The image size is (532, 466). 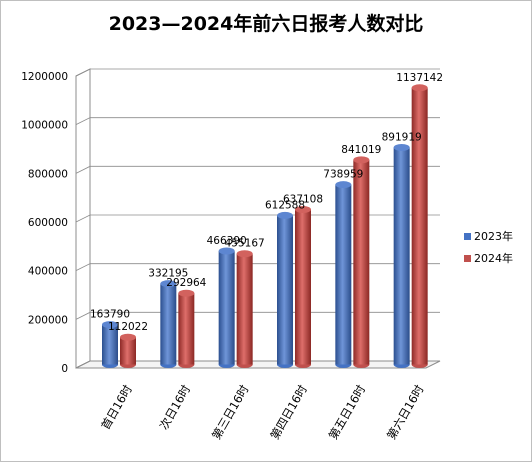 What do you see at coordinates (168, 274) in the screenshot?
I see `data-label: 332195` at bounding box center [168, 274].